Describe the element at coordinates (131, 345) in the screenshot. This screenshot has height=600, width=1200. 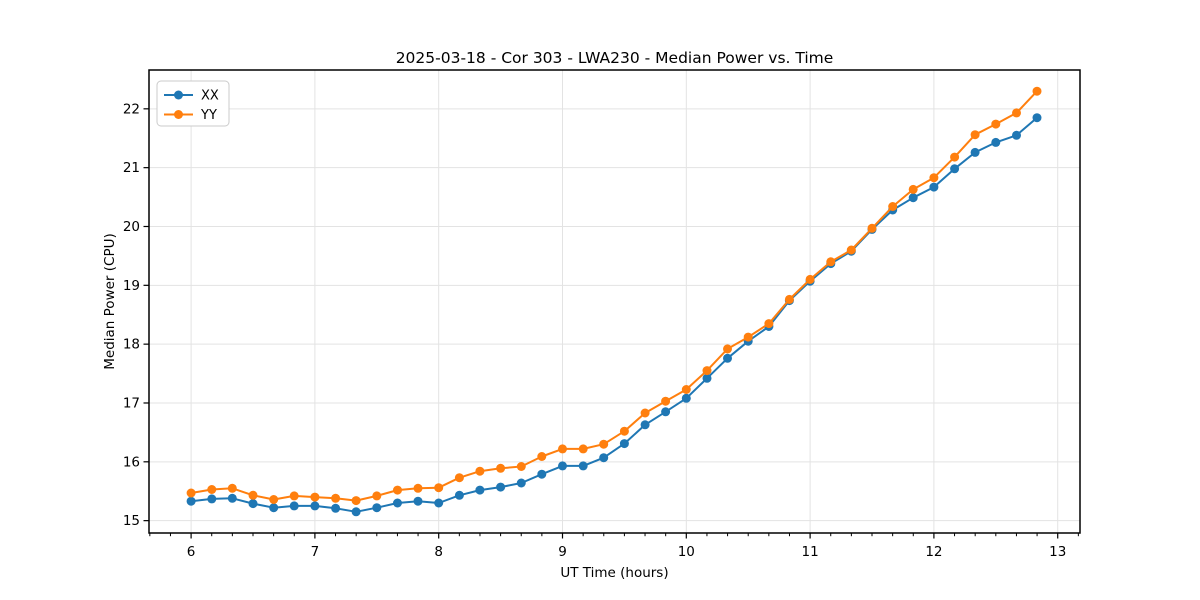
I see `y-tick-label: 18` at that location.